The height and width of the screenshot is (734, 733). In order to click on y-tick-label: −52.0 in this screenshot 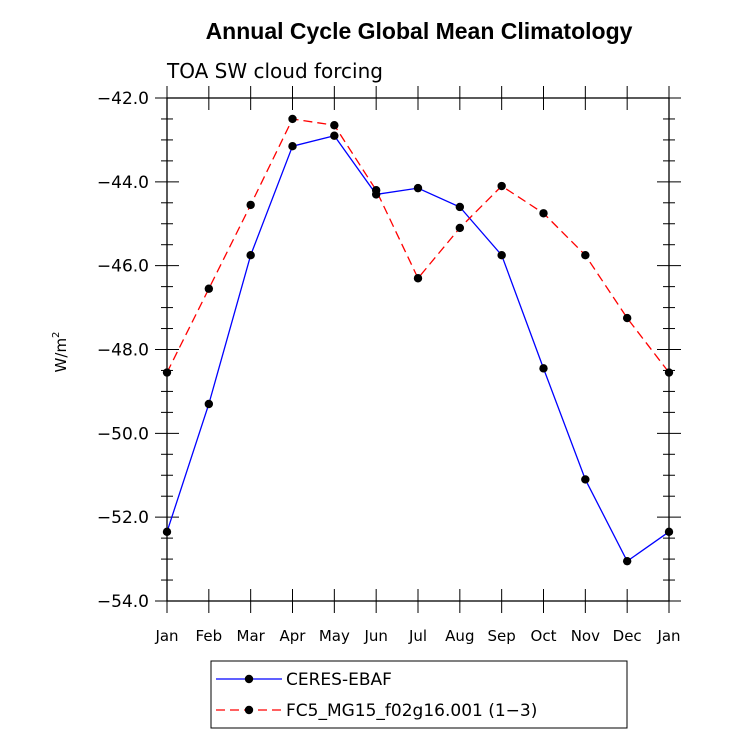, I will do `click(123, 518)`.